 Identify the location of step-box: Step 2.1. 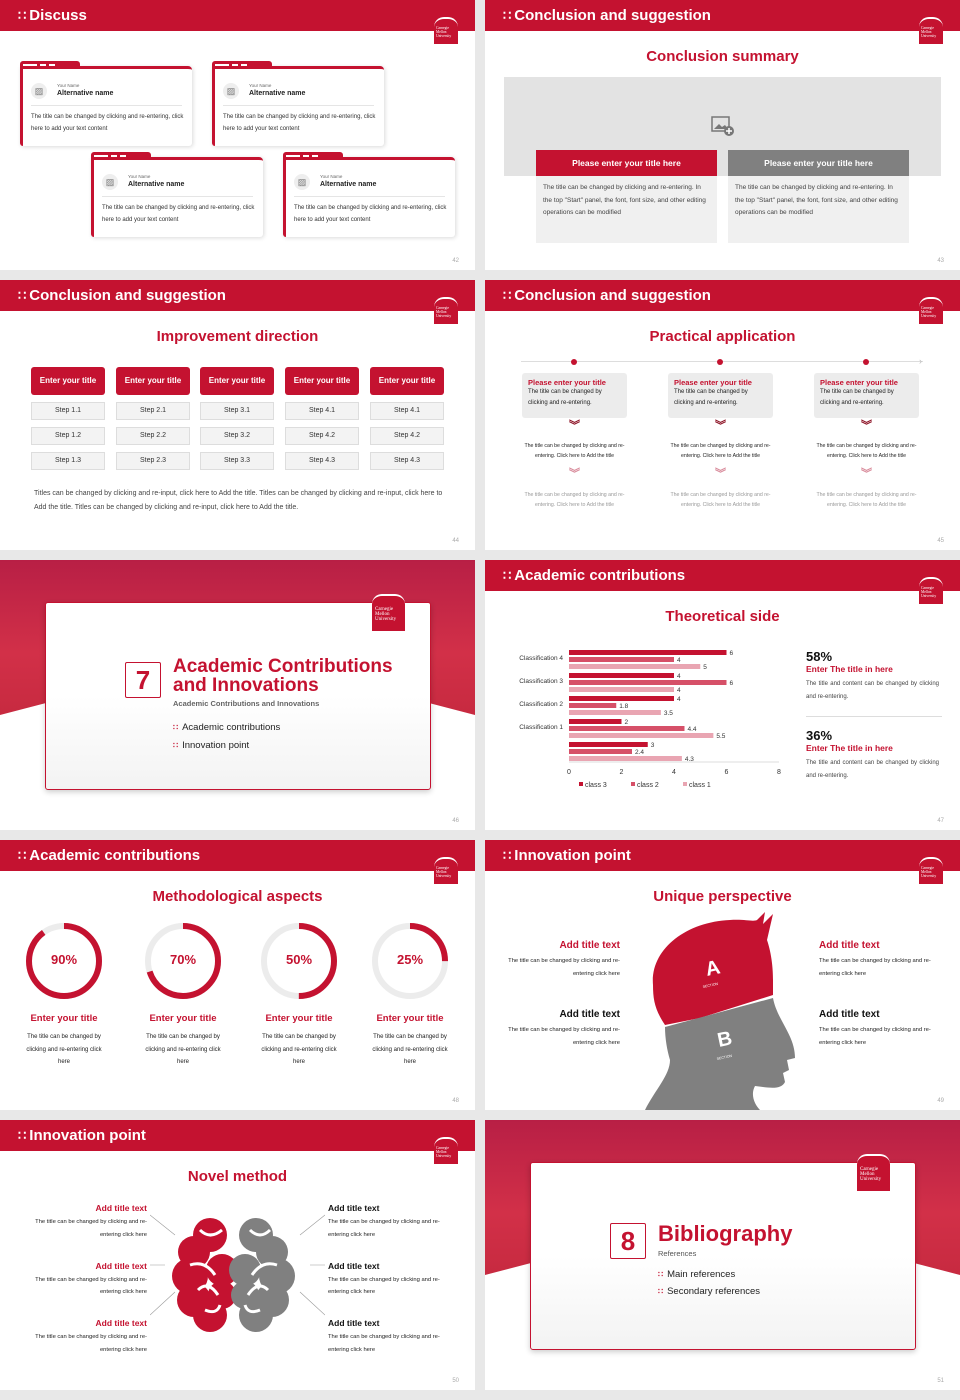
(153, 411).